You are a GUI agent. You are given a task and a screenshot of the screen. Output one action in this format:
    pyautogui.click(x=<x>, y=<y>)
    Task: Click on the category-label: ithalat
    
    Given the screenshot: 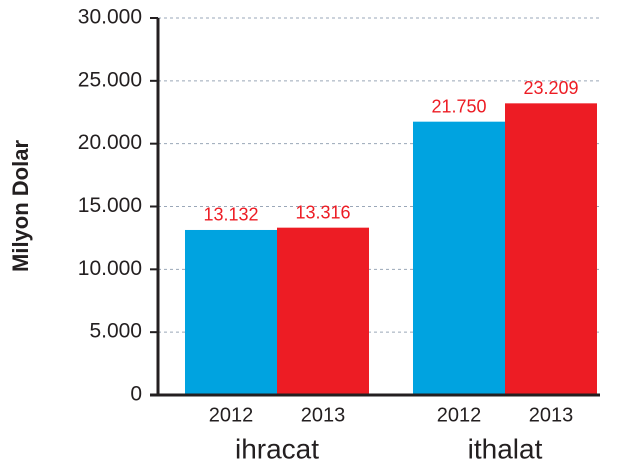 What is the action you would take?
    pyautogui.click(x=505, y=448)
    